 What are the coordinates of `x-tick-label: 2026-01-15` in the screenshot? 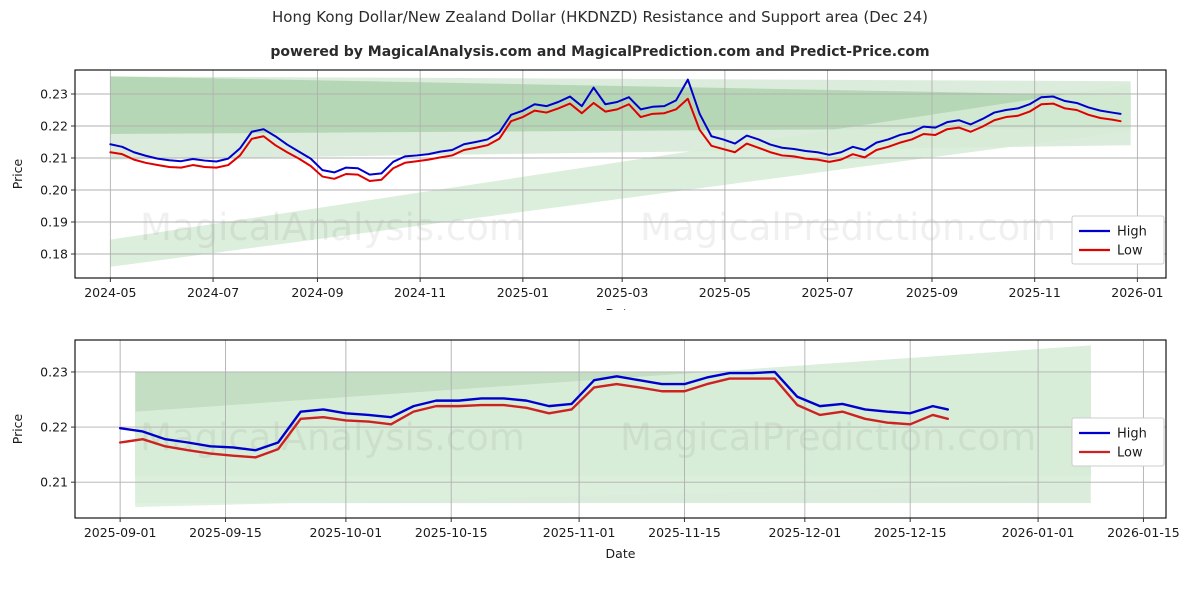 It's located at (1143, 532).